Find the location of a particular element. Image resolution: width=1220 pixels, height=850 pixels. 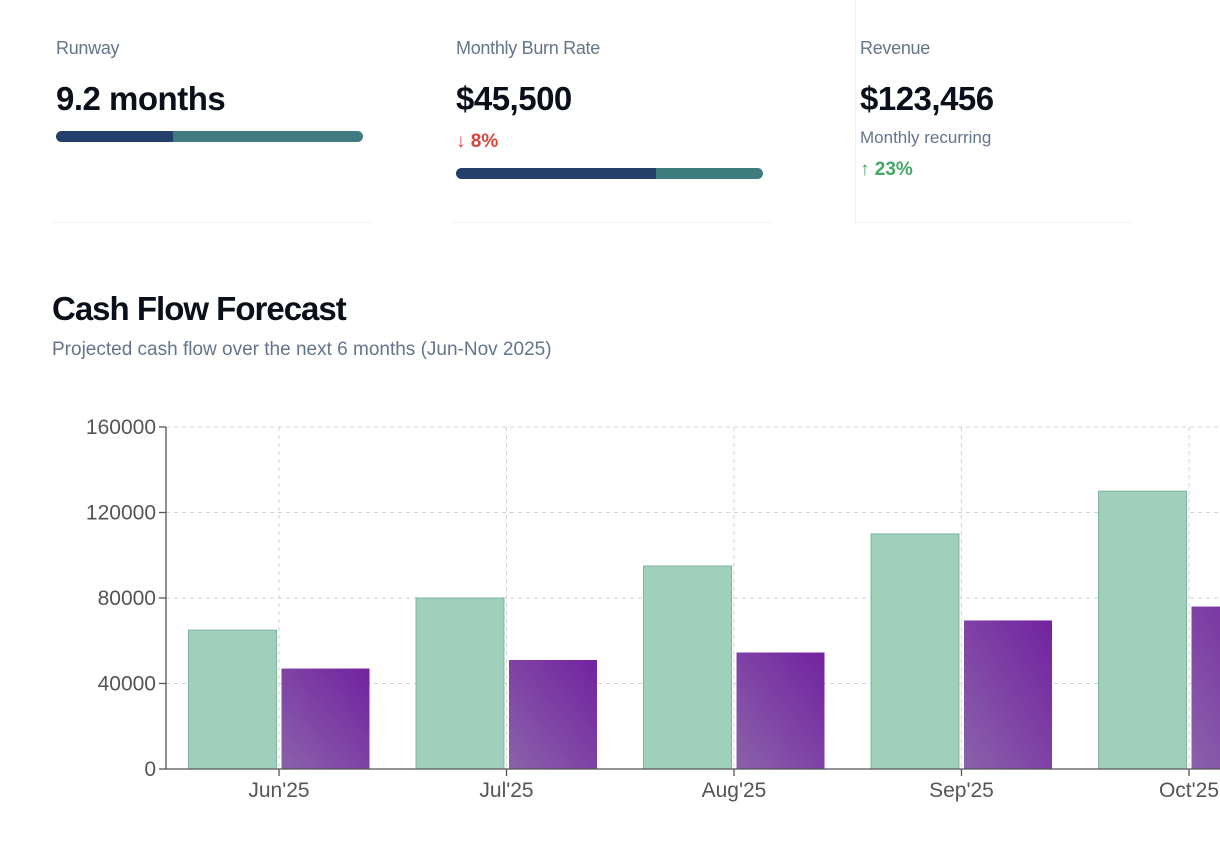

burn-rate-progress-fill is located at coordinates (556, 173).